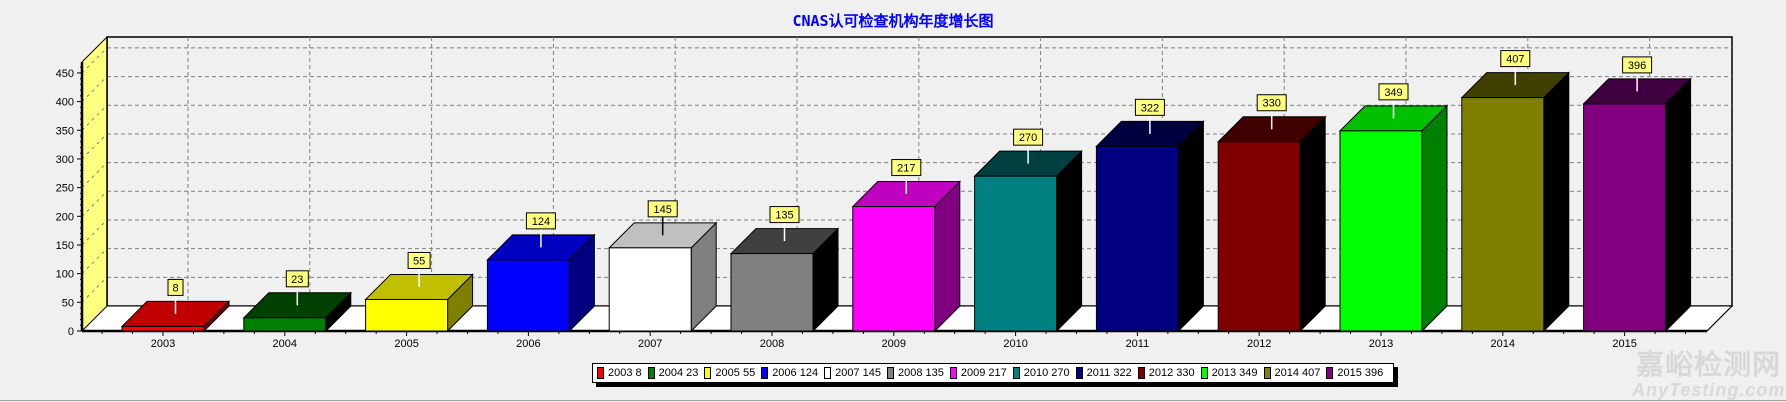  I want to click on y-tick-label: 250, so click(65, 189).